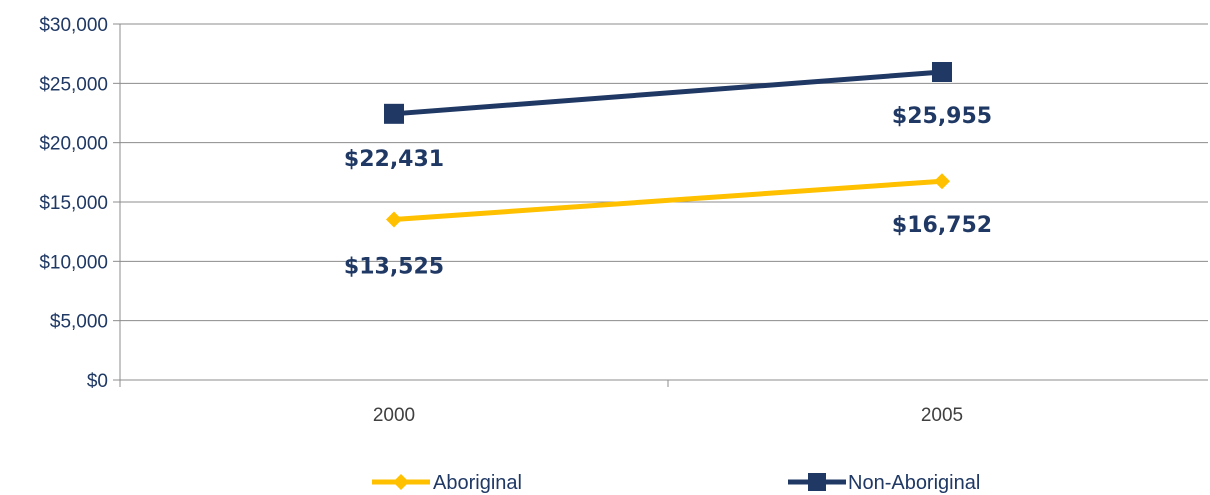  Describe the element at coordinates (942, 116) in the screenshot. I see `data-label: $25,955` at that location.